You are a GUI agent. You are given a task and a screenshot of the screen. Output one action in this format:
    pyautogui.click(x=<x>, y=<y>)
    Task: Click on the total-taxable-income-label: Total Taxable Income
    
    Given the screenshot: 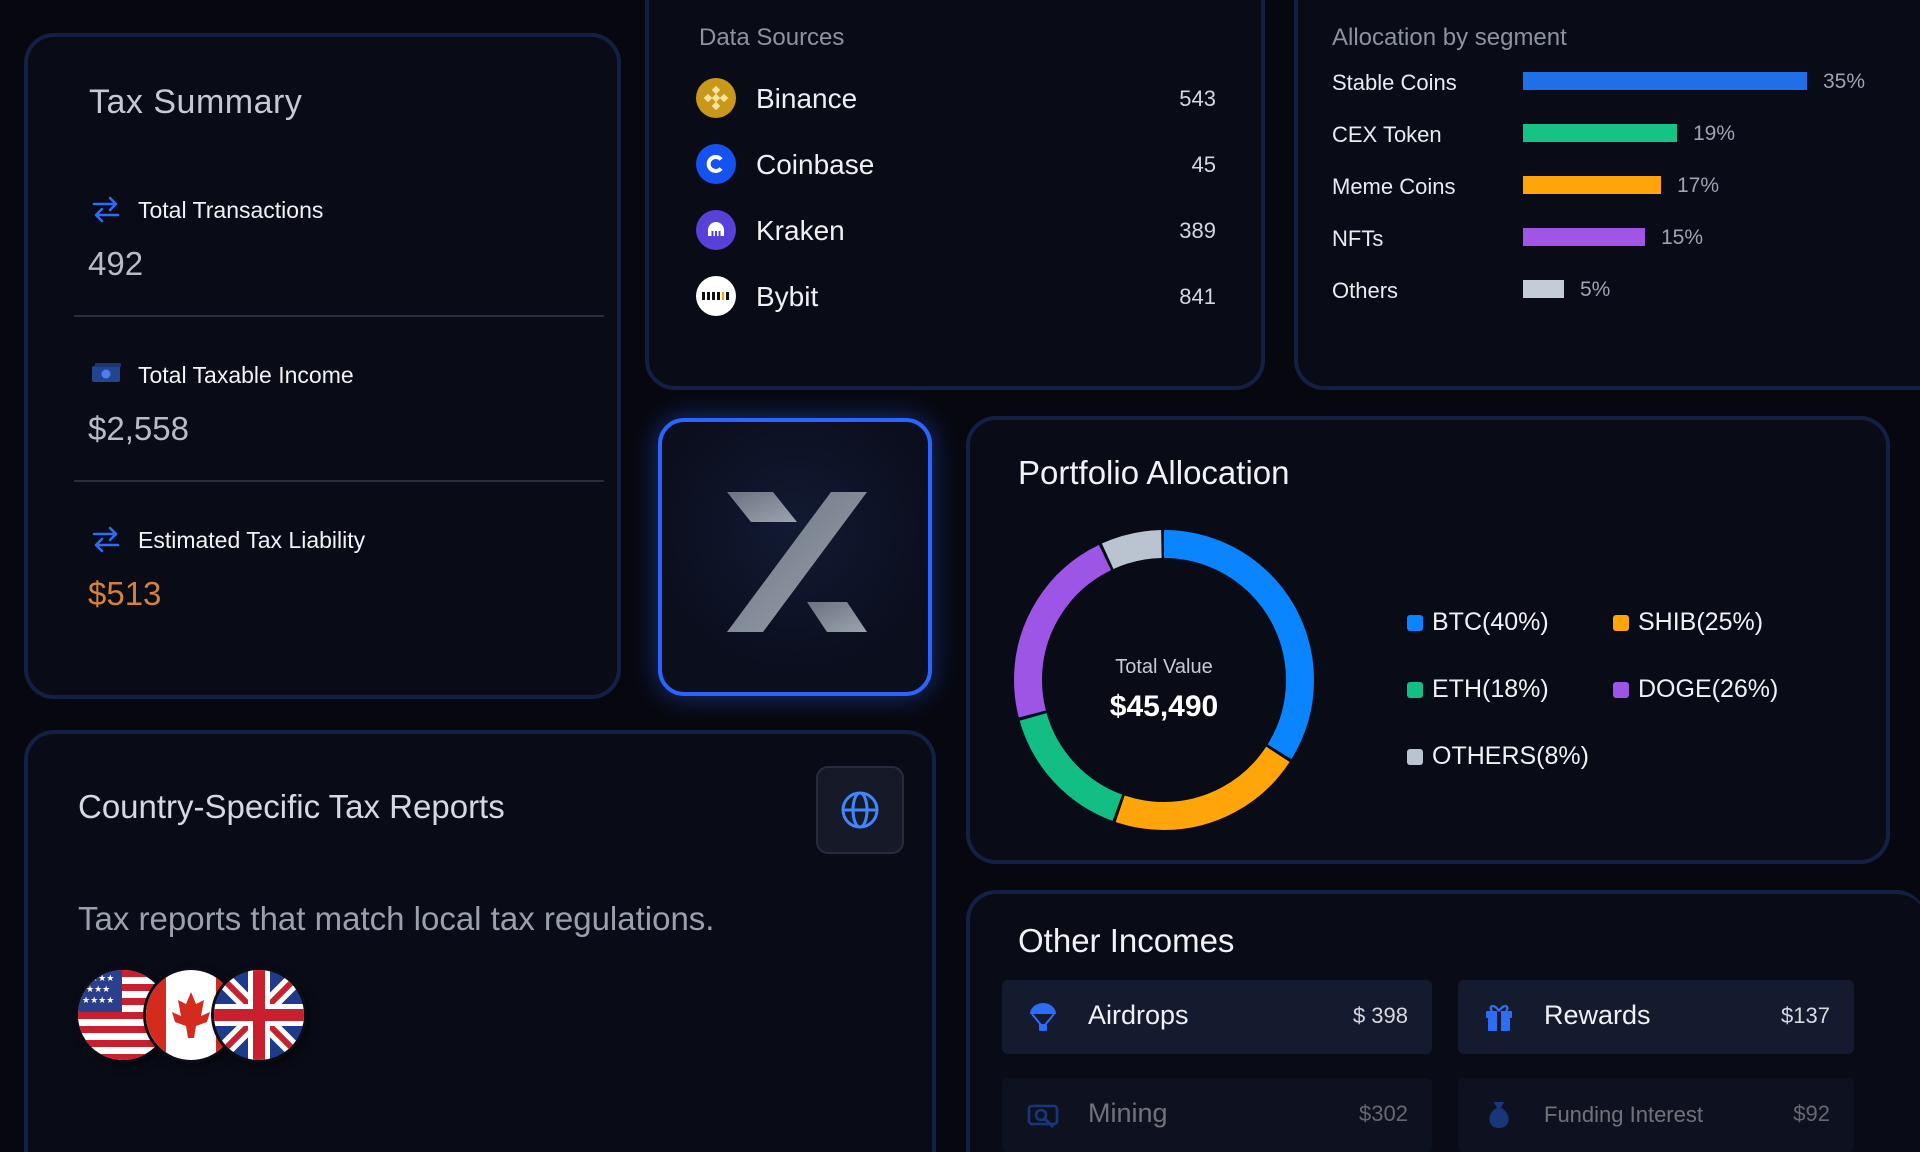 What is the action you would take?
    pyautogui.click(x=246, y=375)
    